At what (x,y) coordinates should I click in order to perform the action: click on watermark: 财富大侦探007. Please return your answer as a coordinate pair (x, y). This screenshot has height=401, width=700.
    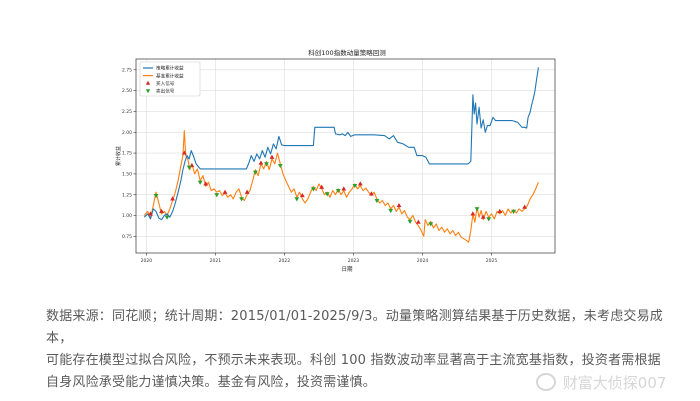
    Looking at the image, I should click on (601, 382).